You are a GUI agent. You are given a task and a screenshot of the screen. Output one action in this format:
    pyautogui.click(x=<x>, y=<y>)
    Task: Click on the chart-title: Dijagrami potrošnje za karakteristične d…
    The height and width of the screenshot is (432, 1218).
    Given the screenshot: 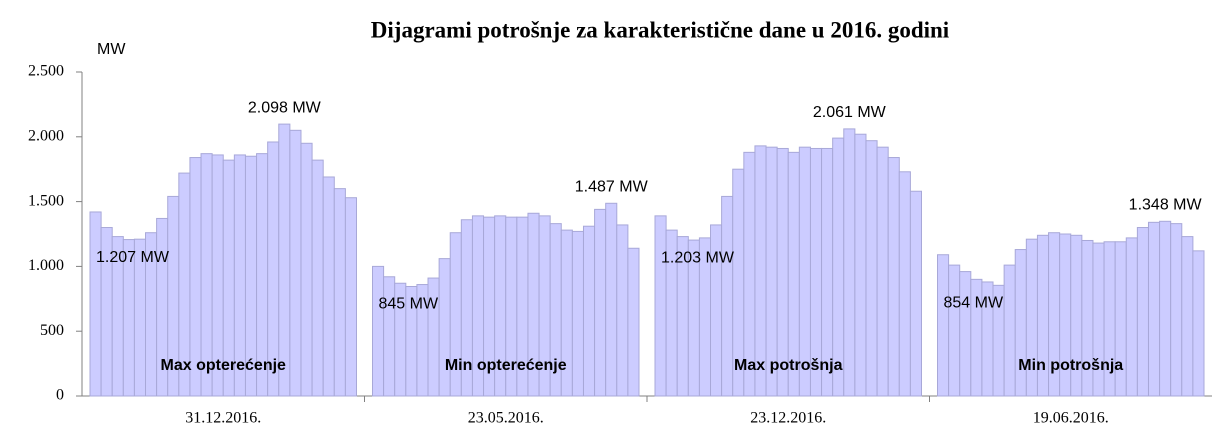 What is the action you would take?
    pyautogui.click(x=660, y=29)
    